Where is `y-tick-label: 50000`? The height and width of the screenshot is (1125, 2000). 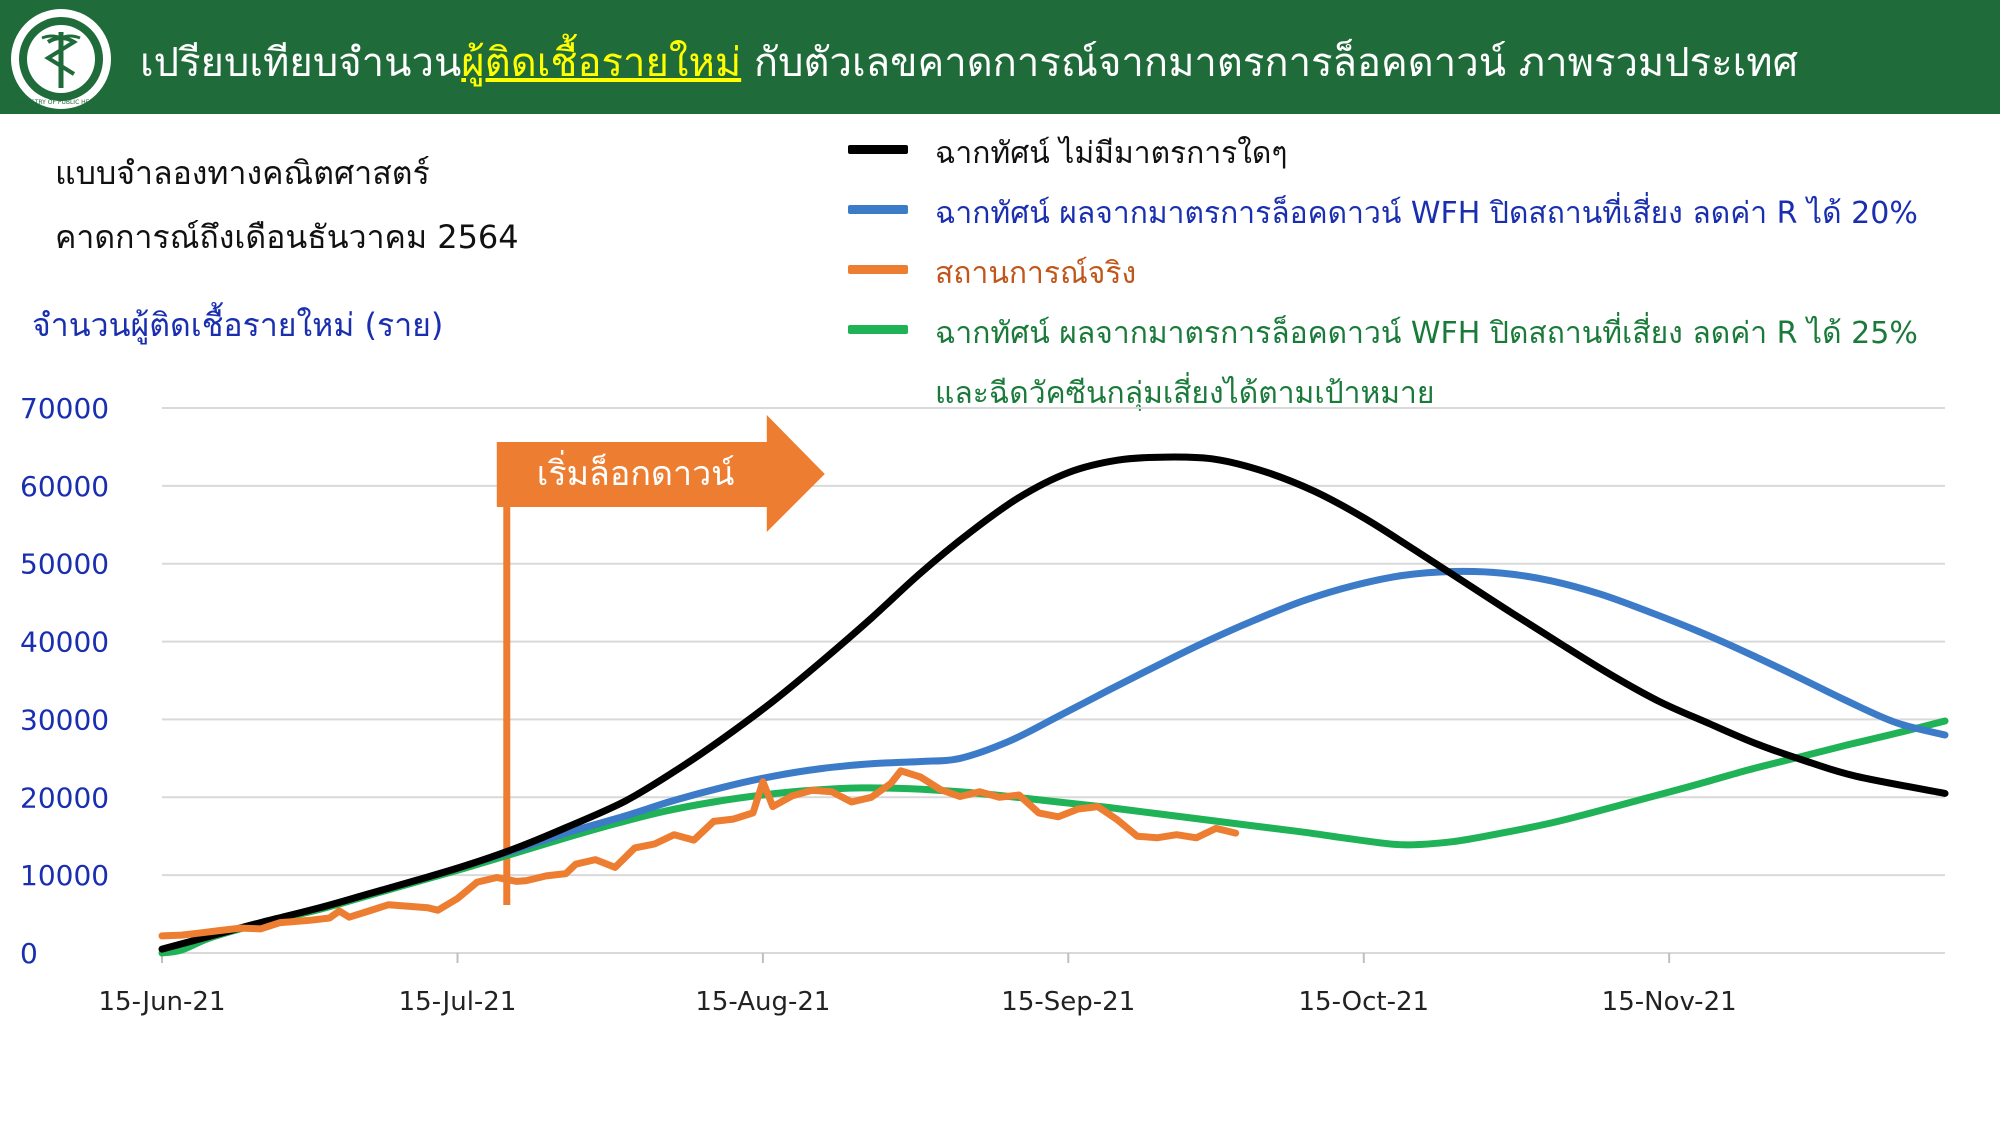
y-tick-label: 50000 is located at coordinates (64, 564).